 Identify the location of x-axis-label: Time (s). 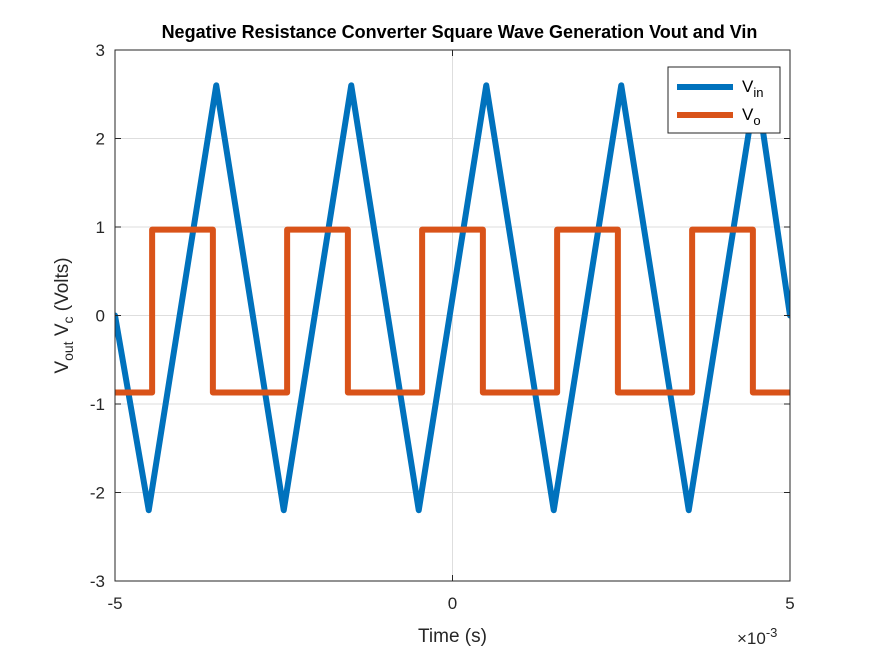
(452, 636).